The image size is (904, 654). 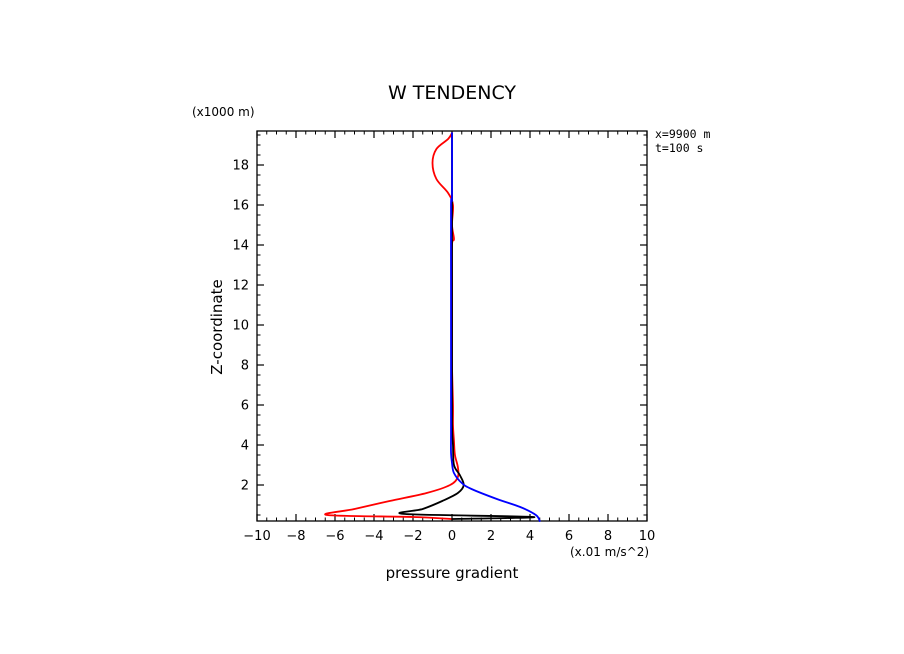 I want to click on y-tick-label: 18, so click(x=240, y=166).